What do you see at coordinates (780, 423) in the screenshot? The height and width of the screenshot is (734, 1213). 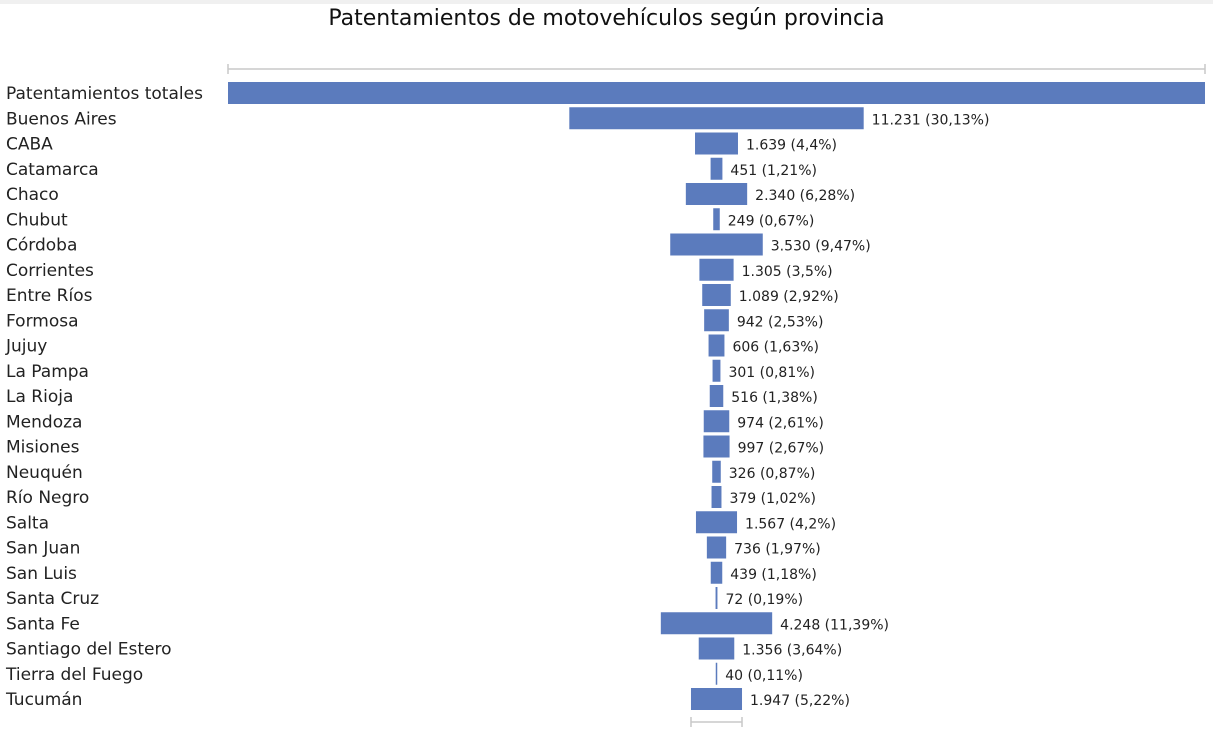 I see `data-label: 974 (2,61%)` at bounding box center [780, 423].